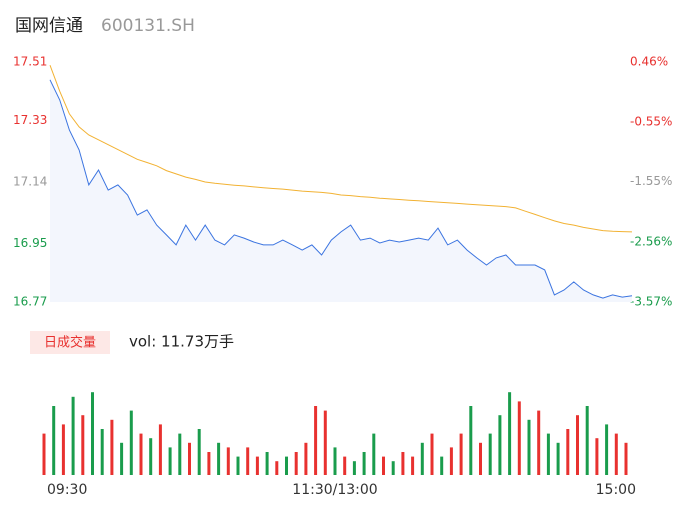 The width and height of the screenshot is (686, 524). I want to click on volume-badge: 日成交量, so click(70, 343).